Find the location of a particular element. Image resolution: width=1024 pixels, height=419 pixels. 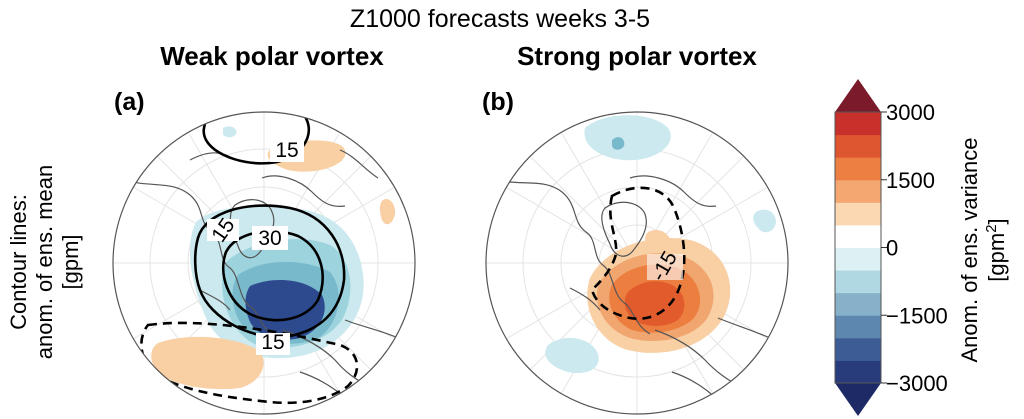

colorbar-label-line1: Anom. of ens. variance is located at coordinates (969, 249).